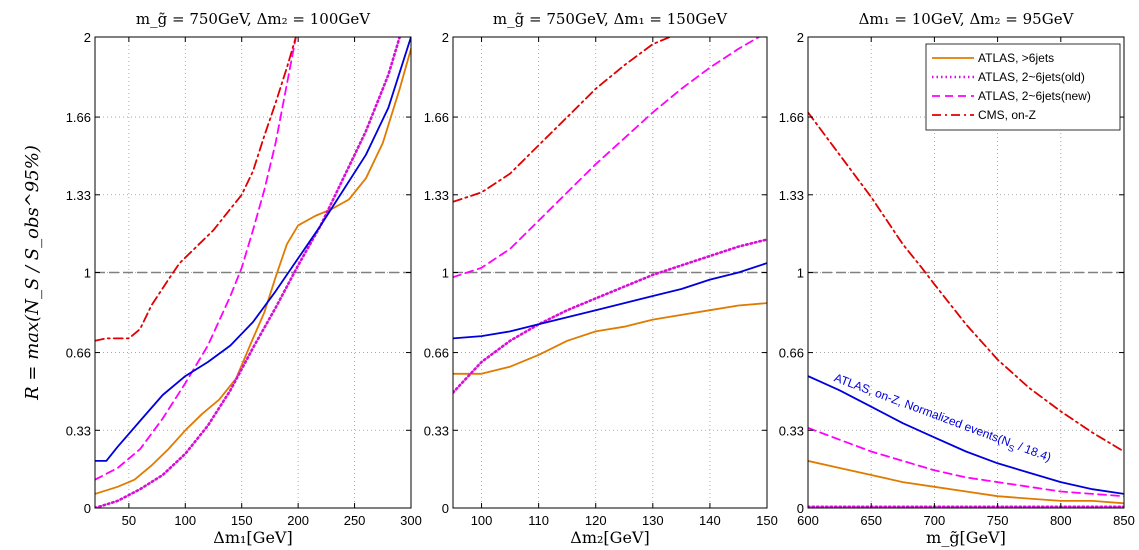 The width and height of the screenshot is (1139, 550). Describe the element at coordinates (252, 537) in the screenshot. I see `x-axis-label: Δm₁[GeV]` at that location.